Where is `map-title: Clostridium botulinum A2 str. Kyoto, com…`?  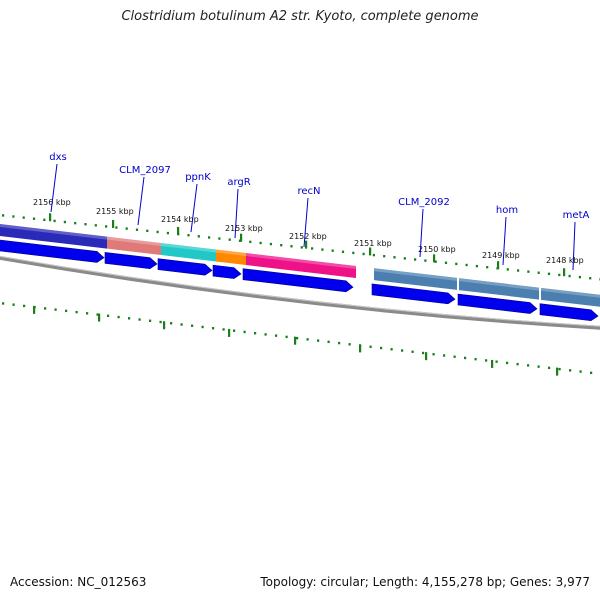
map-title: Clostridium botulinum A2 str. Kyoto, com… is located at coordinates (300, 16).